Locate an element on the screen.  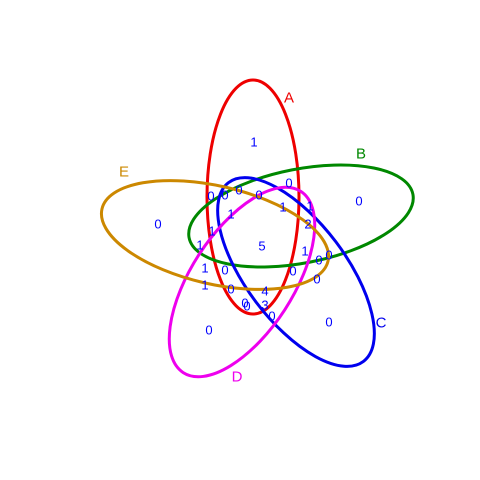
set-c-ellipse is located at coordinates (296, 272).